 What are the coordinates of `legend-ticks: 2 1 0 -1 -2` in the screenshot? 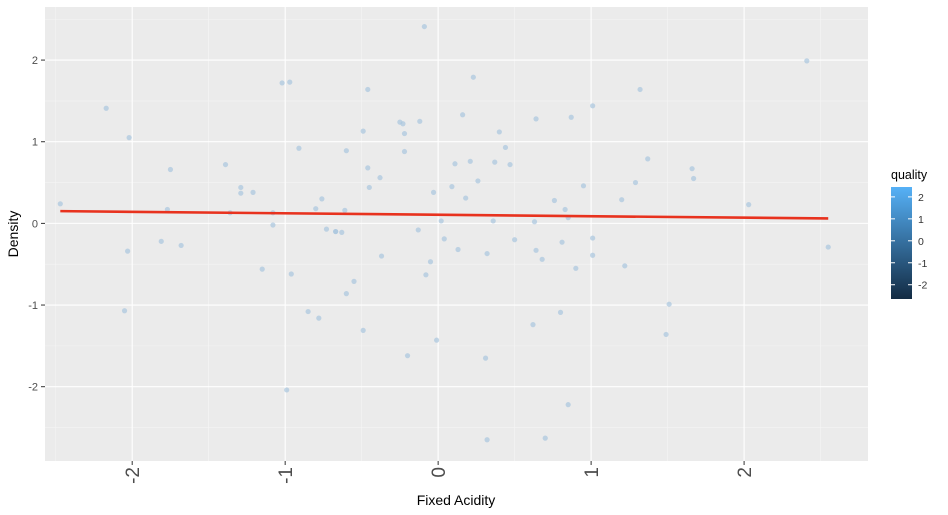 It's located at (909, 242).